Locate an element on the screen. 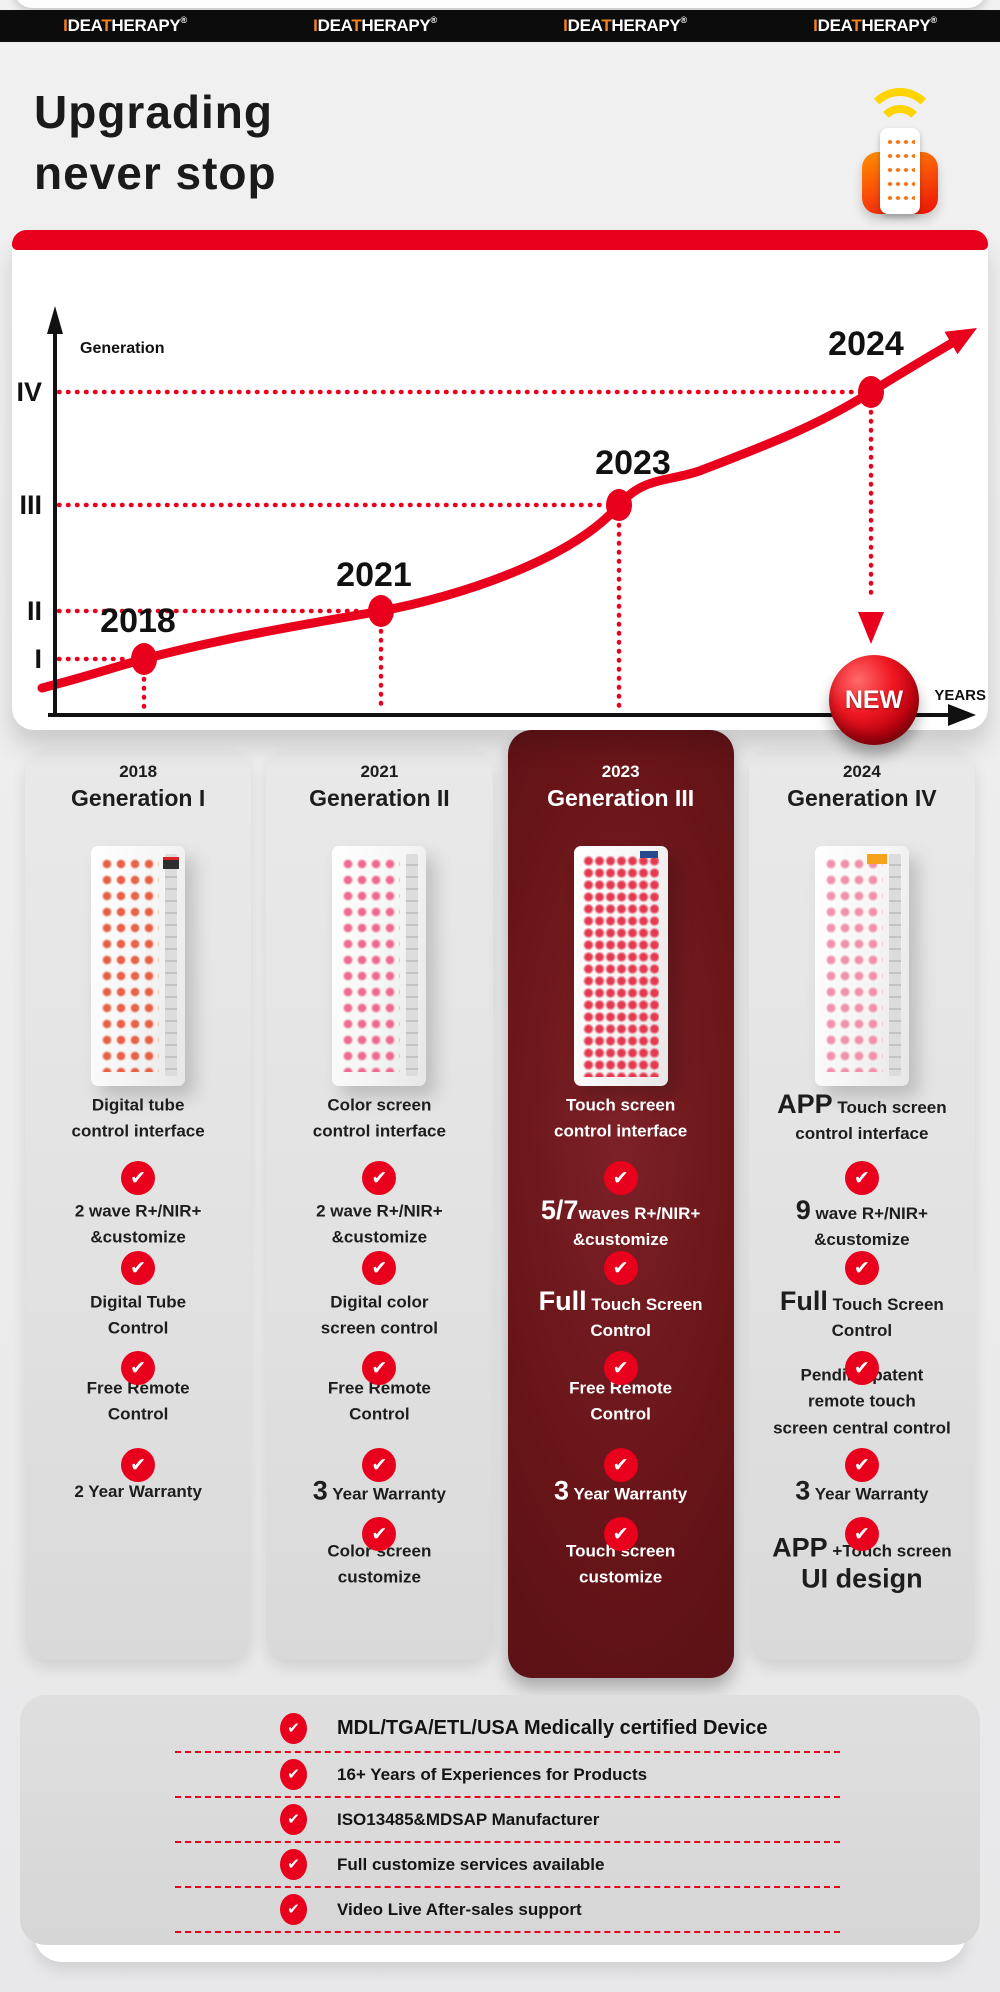 The image size is (1000, 1992). page-title-line2: never stop is located at coordinates (155, 173).